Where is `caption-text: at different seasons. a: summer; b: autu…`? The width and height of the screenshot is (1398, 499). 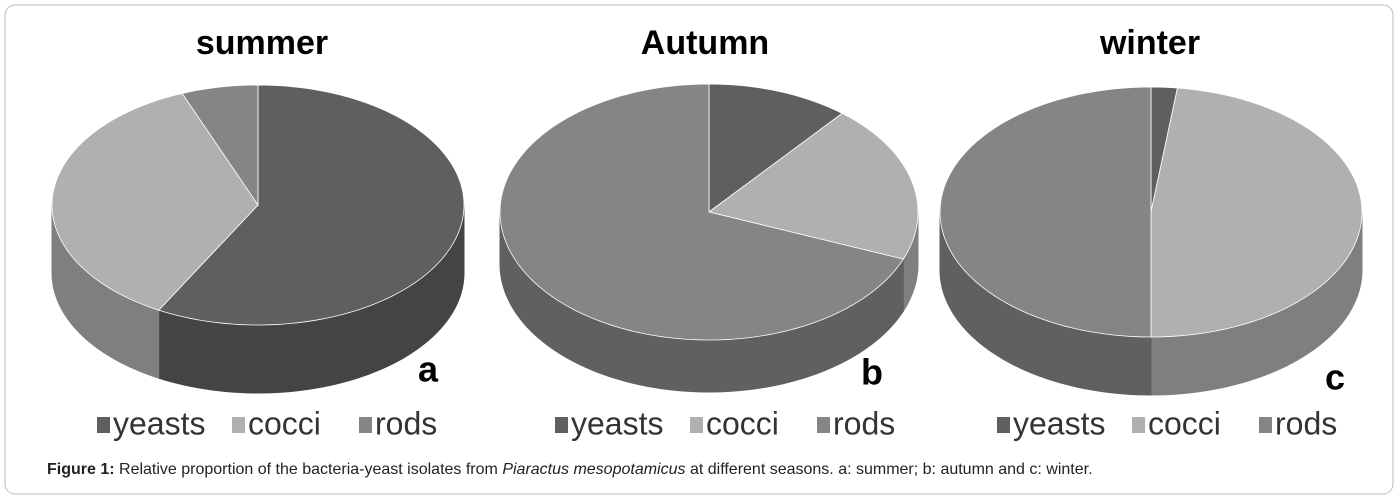 caption-text: at different seasons. a: summer; b: autu… is located at coordinates (889, 469).